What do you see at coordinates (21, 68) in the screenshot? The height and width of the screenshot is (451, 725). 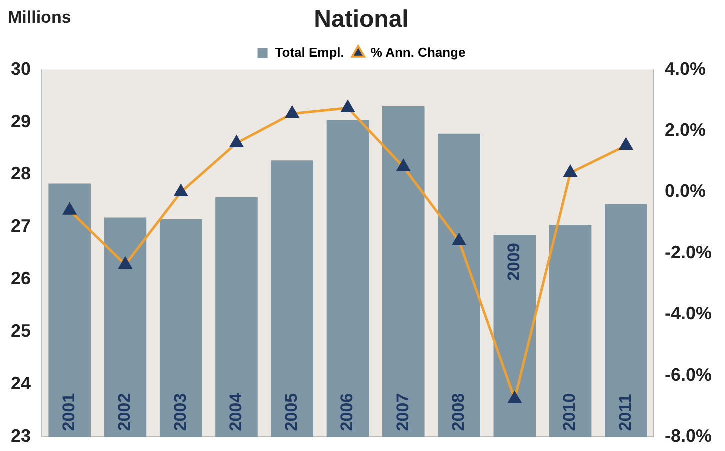 I see `y-tick-label: 30` at bounding box center [21, 68].